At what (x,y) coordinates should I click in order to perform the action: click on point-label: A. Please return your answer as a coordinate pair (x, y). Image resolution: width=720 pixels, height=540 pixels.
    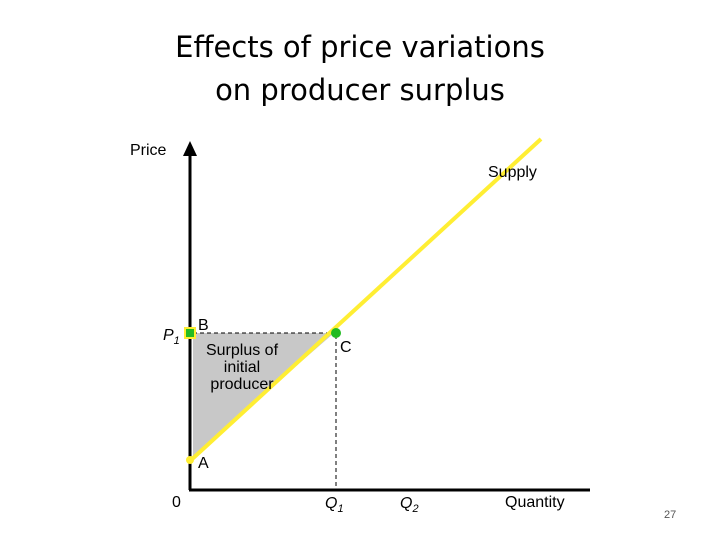
    Looking at the image, I should click on (203, 463).